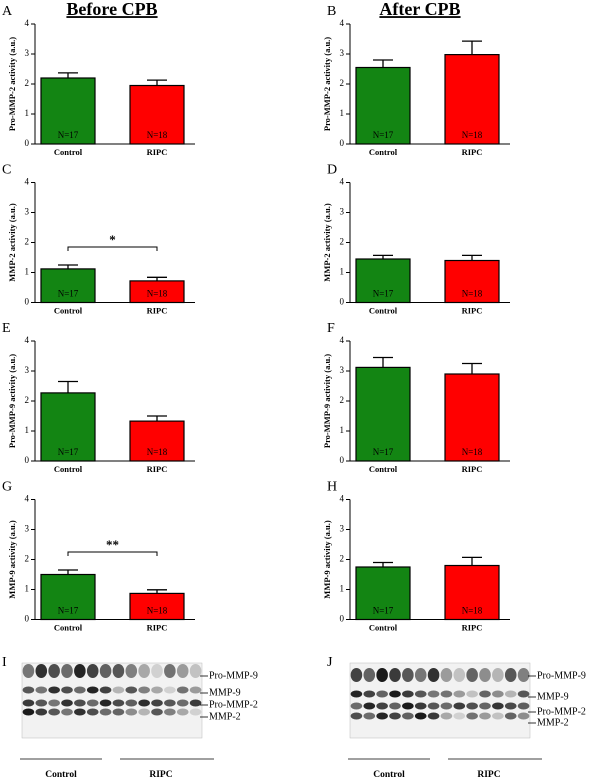  Describe the element at coordinates (342, 23) in the screenshot. I see `y-tick-label: 4` at that location.